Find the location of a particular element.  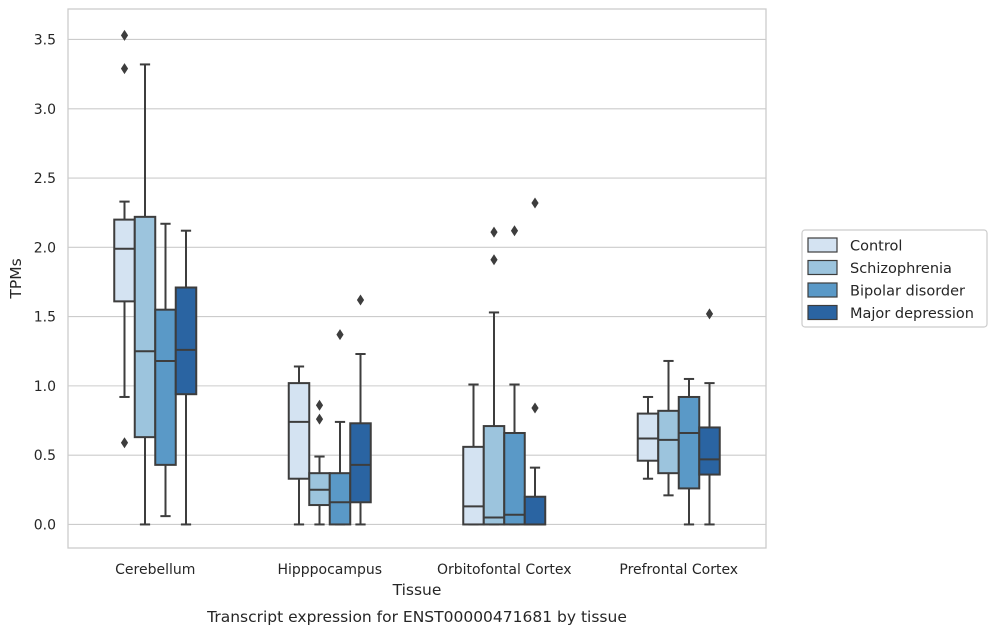

legend-entry: Schizophrenia is located at coordinates (901, 269).